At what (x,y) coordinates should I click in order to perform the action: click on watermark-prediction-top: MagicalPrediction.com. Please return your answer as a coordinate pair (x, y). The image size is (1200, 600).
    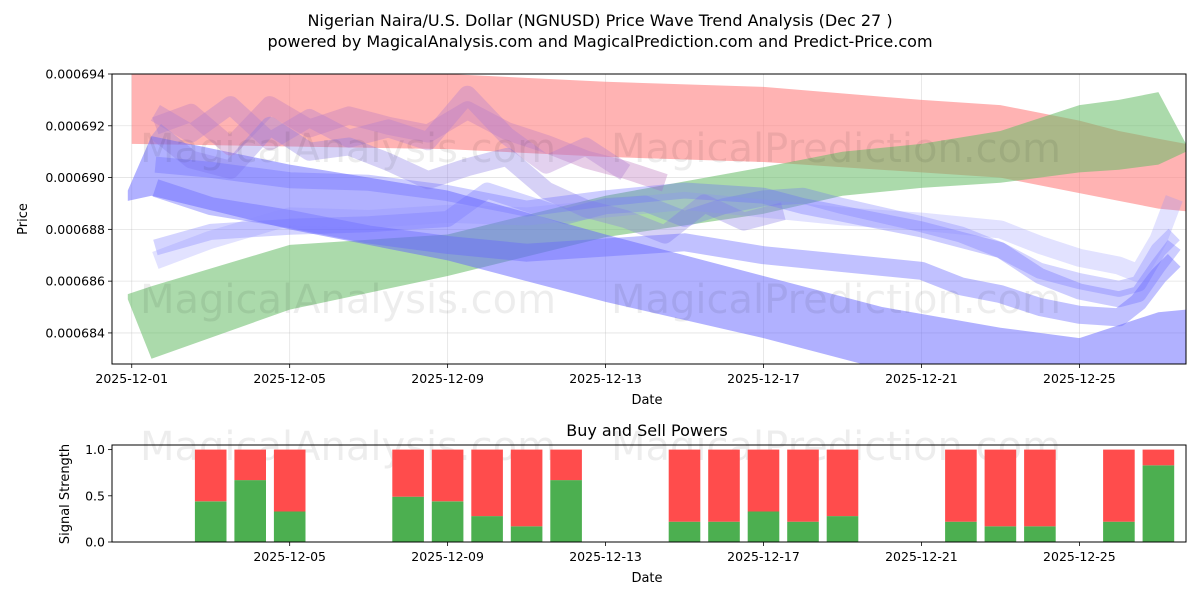
    Looking at the image, I should click on (836, 149).